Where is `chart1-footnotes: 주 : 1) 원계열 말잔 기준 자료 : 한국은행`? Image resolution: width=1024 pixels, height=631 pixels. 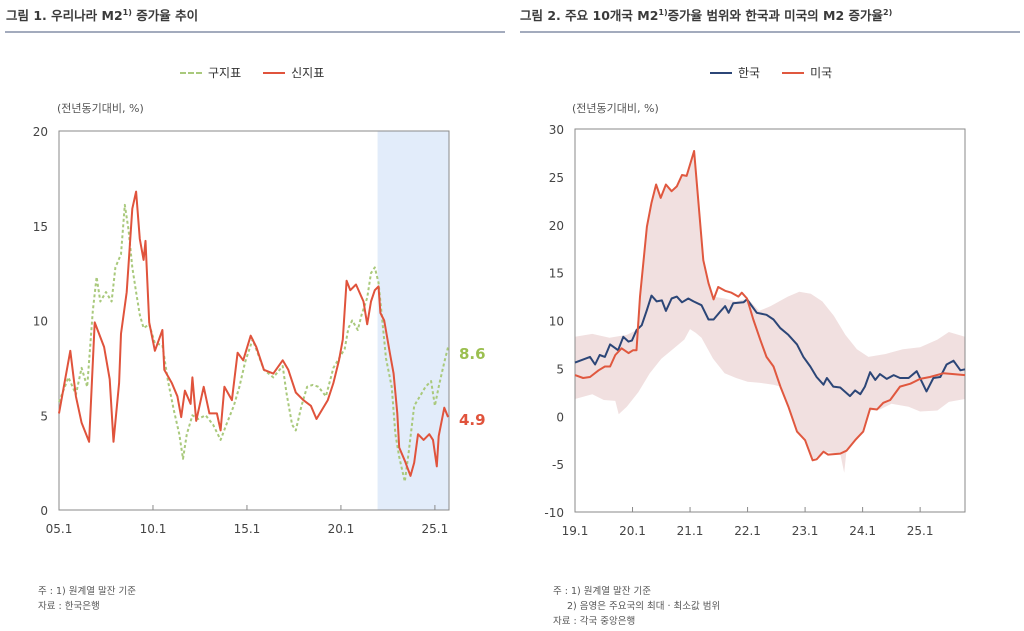
chart1-footnotes: 주 : 1) 원계열 말잔 기준 자료 : 한국은행 is located at coordinates (87, 599).